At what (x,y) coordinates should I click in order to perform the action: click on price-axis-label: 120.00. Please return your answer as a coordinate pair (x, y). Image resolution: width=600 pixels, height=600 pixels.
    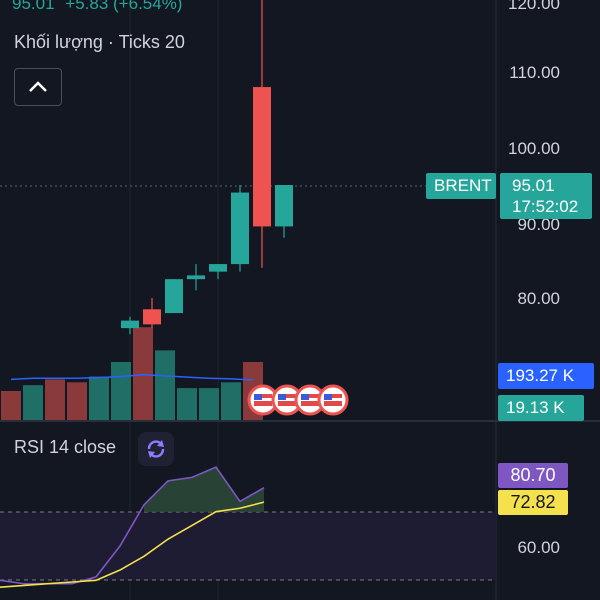
    Looking at the image, I should click on (534, 6).